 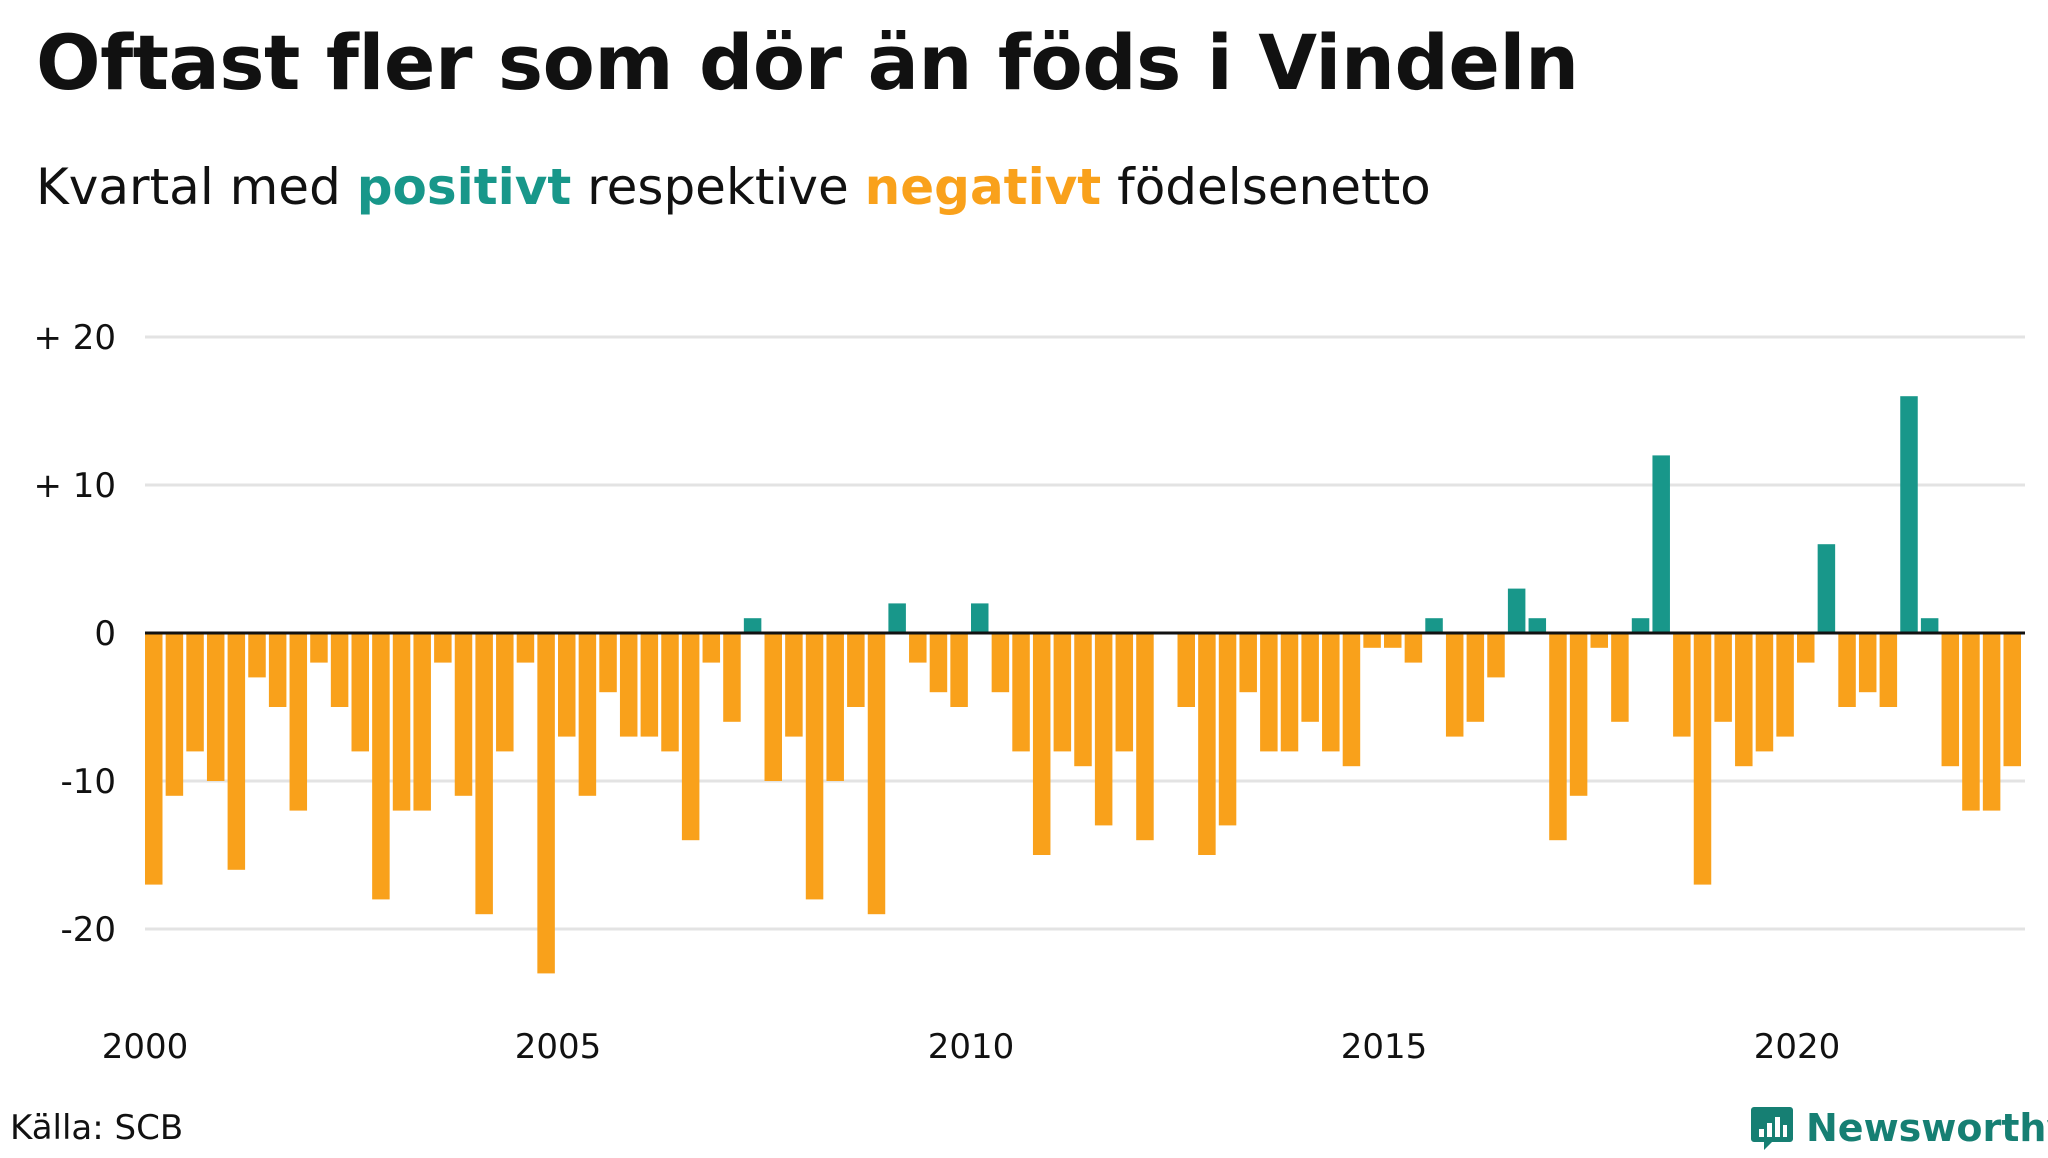 What do you see at coordinates (1772, 1128) in the screenshot?
I see `newsworthy-logo-icon` at bounding box center [1772, 1128].